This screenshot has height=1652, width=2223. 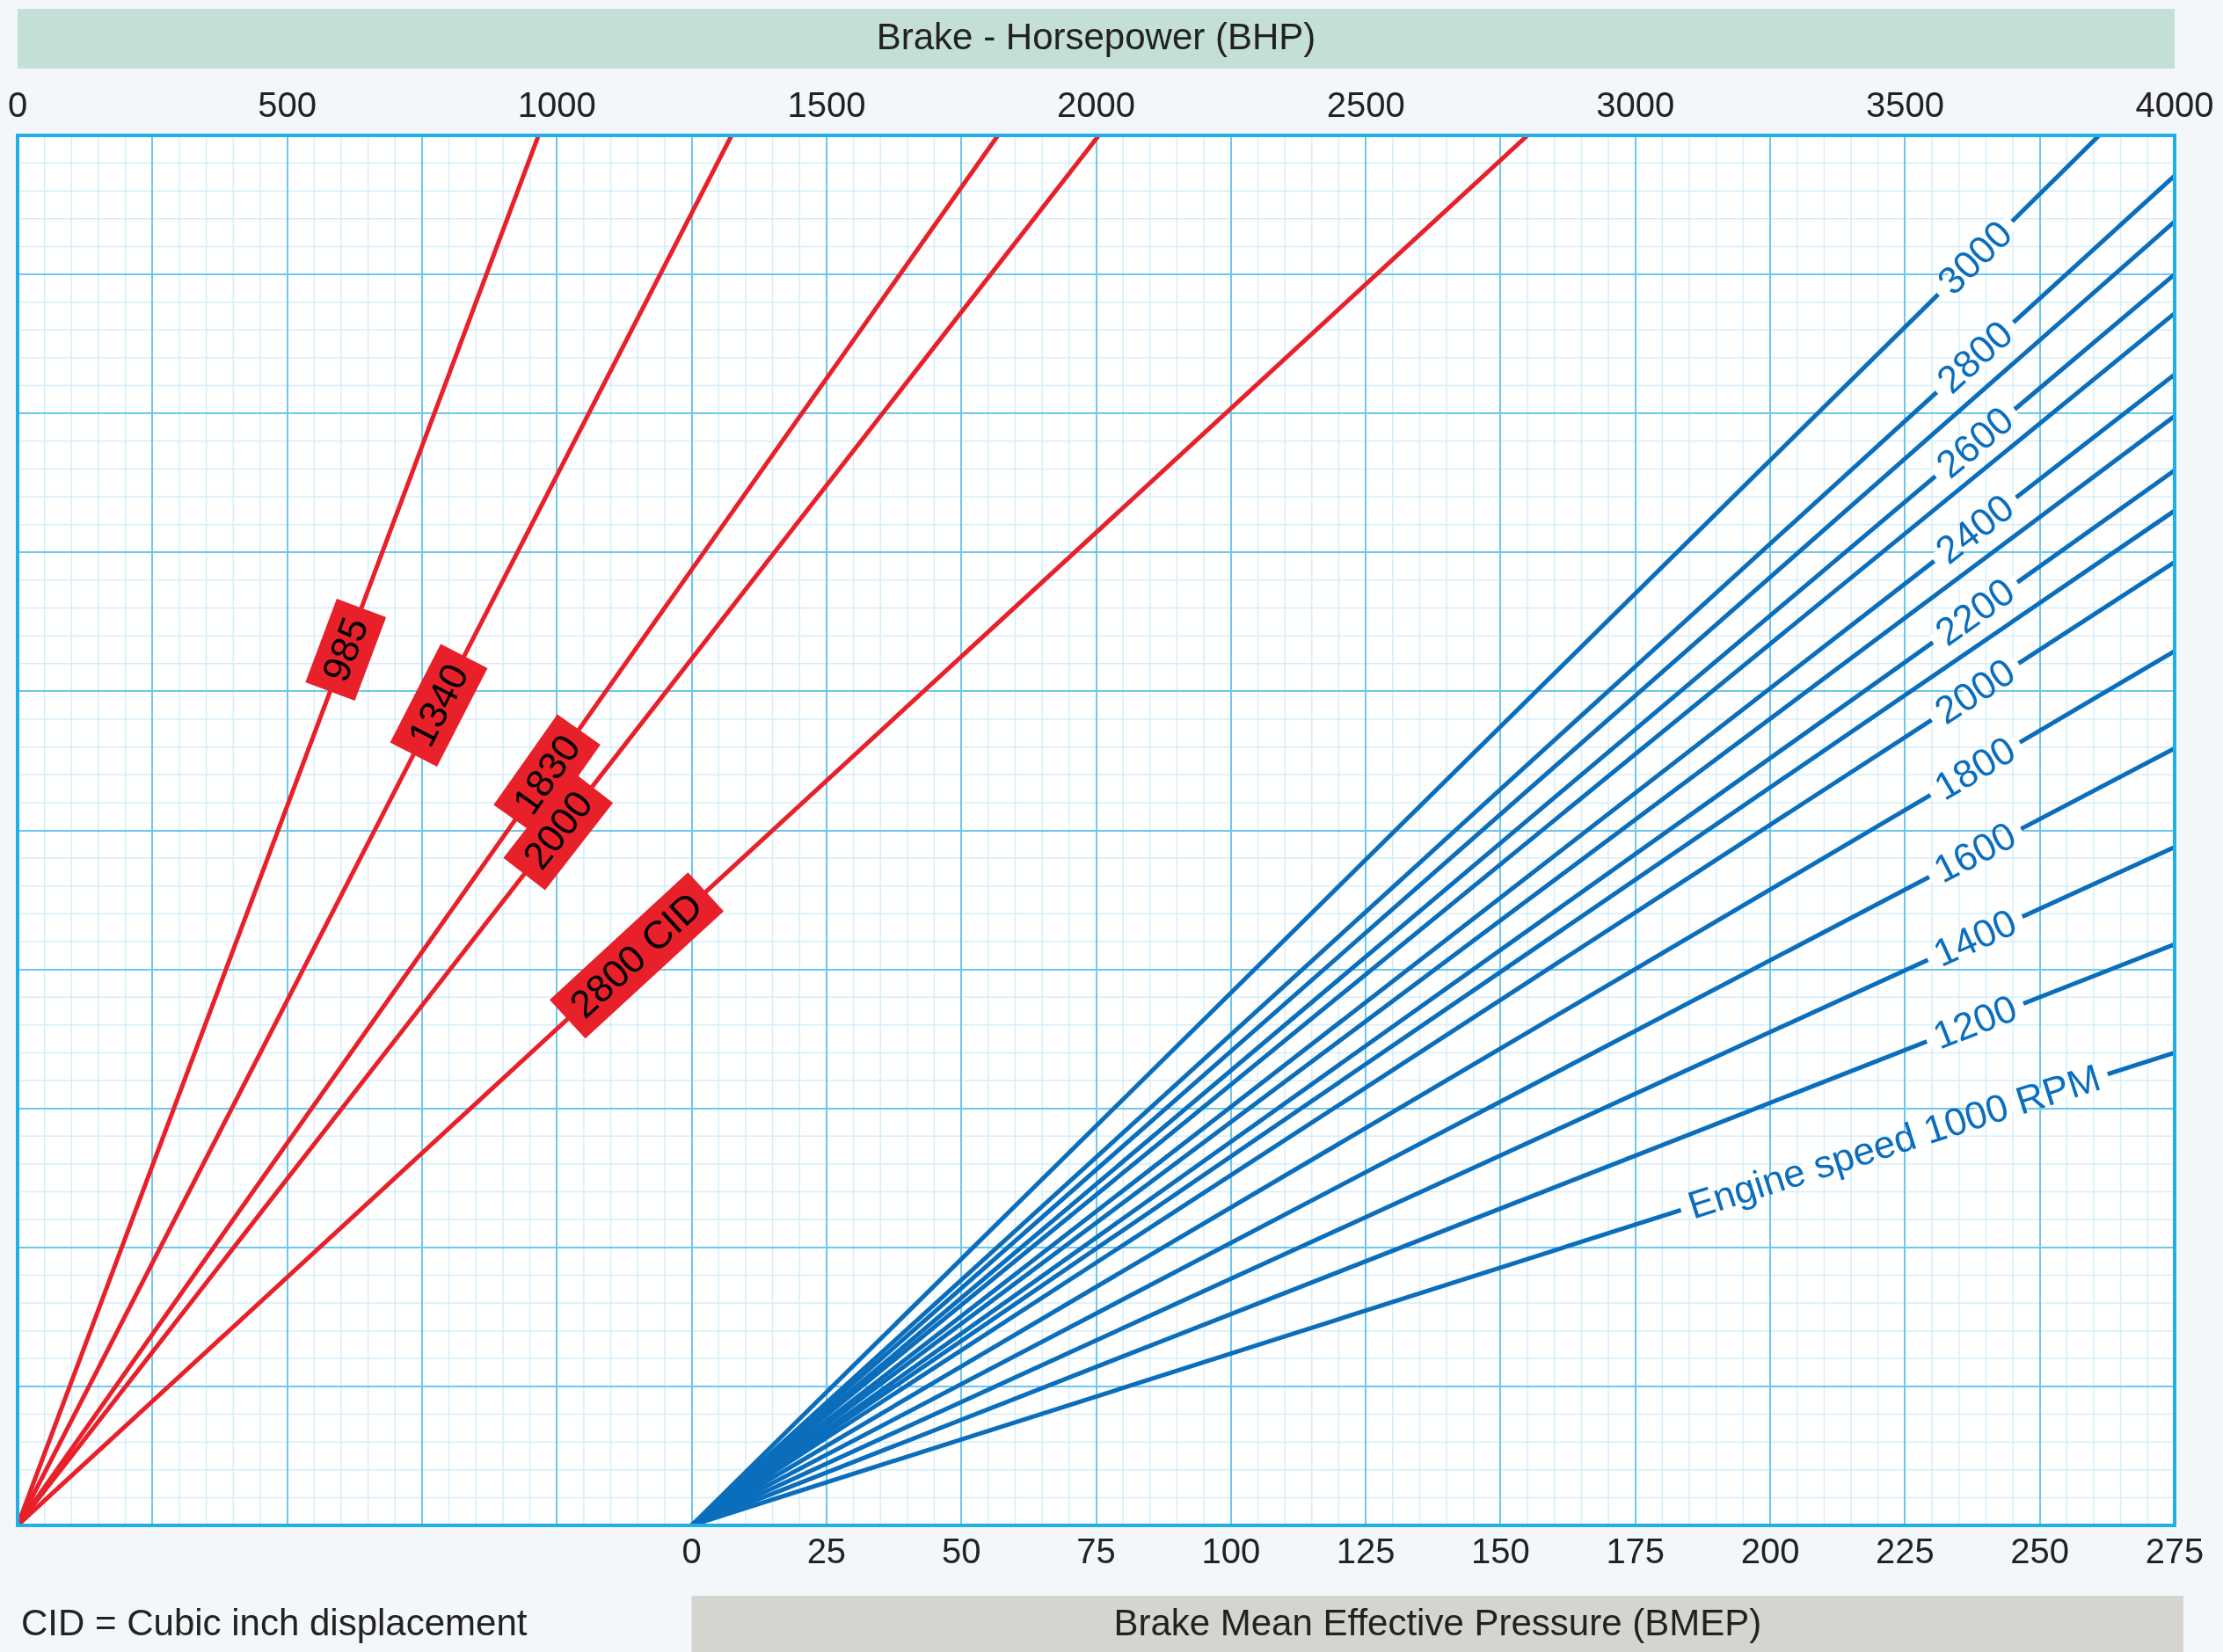 What do you see at coordinates (1905, 1552) in the screenshot?
I see `x-tick-label: 225` at bounding box center [1905, 1552].